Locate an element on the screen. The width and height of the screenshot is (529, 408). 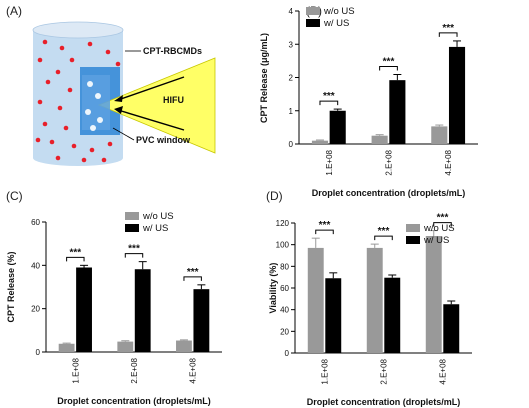
x-tick-label: 4.E+08 is located at coordinates (448, 162).